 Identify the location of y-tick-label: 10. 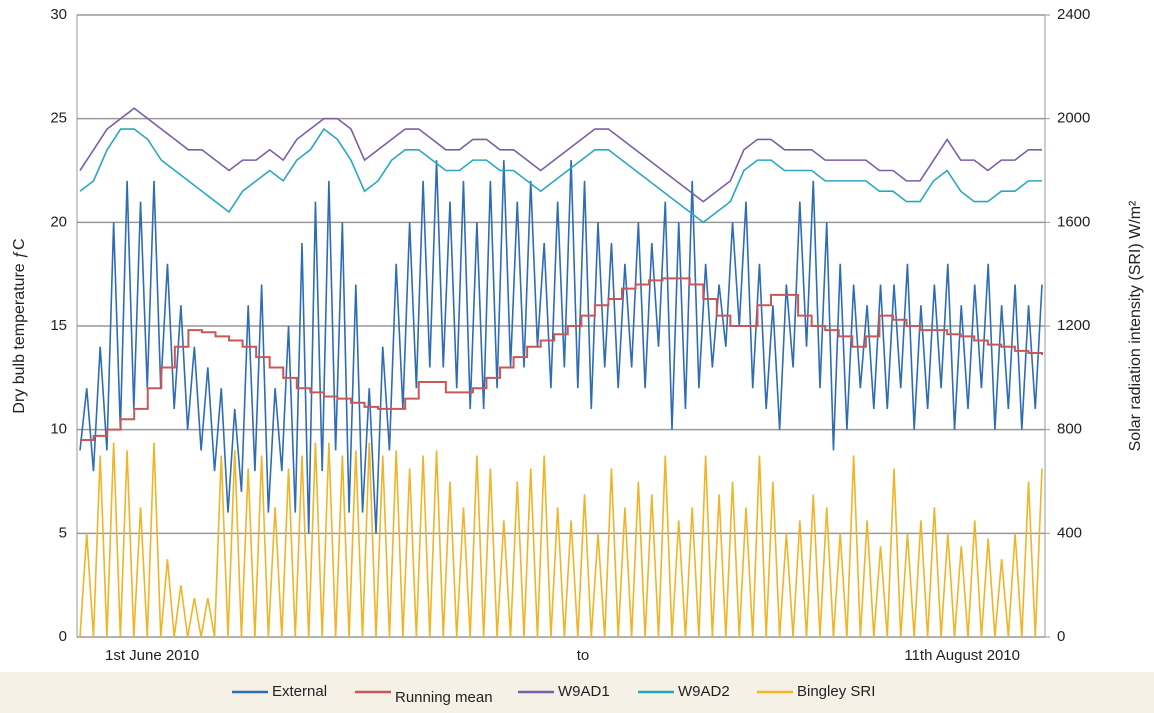
(58, 429).